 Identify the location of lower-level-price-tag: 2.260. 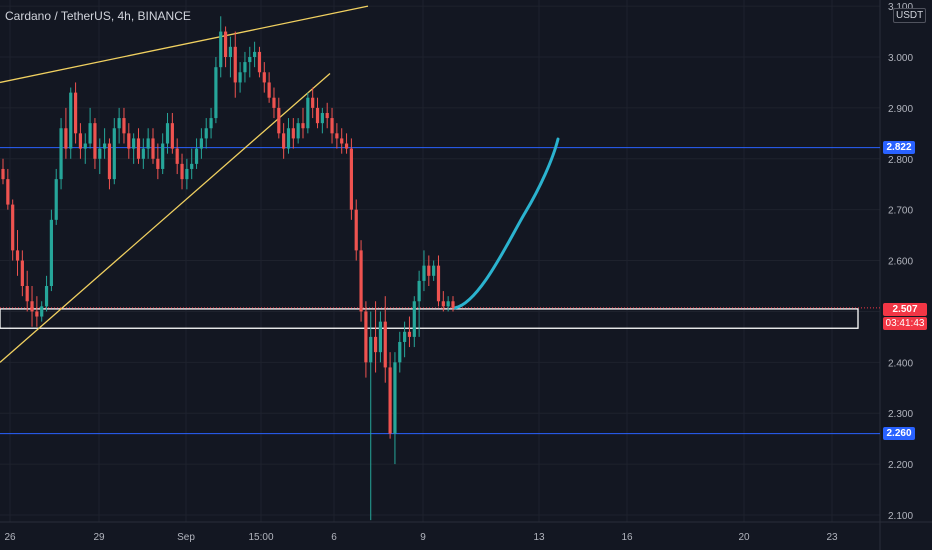
(899, 433).